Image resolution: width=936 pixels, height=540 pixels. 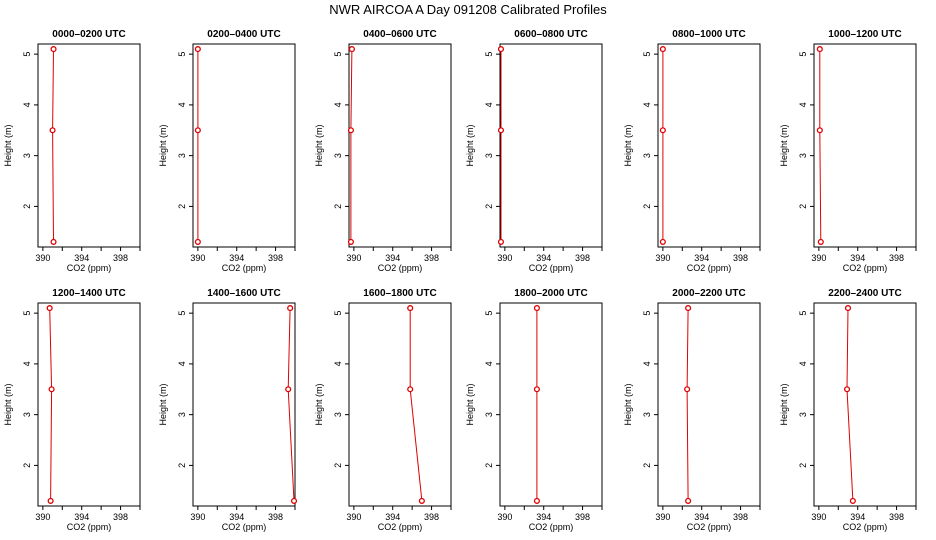 I want to click on panel-title: 1000–1200 UTC, so click(x=864, y=34).